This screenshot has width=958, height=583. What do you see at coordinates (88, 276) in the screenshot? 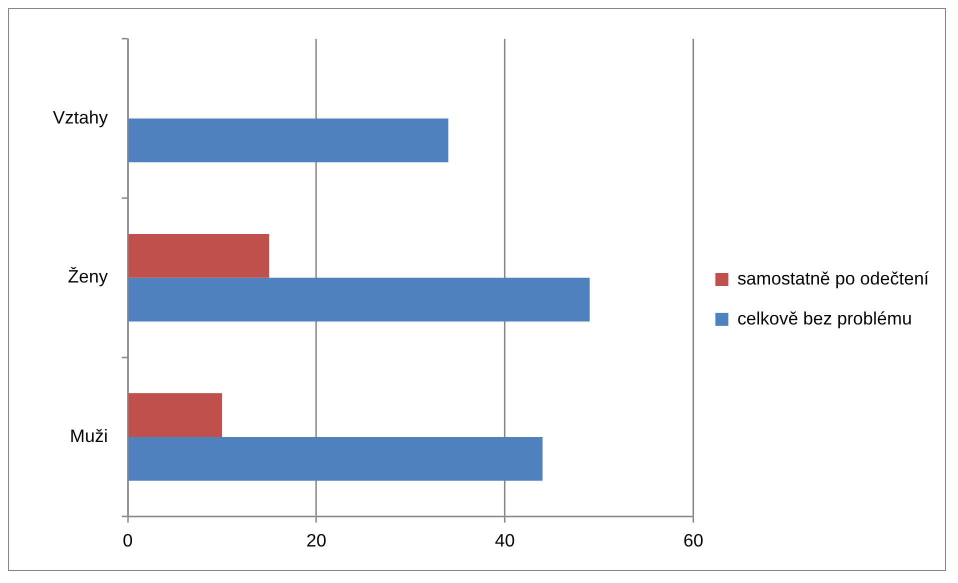
I see `y-tick-label: Ženy` at bounding box center [88, 276].